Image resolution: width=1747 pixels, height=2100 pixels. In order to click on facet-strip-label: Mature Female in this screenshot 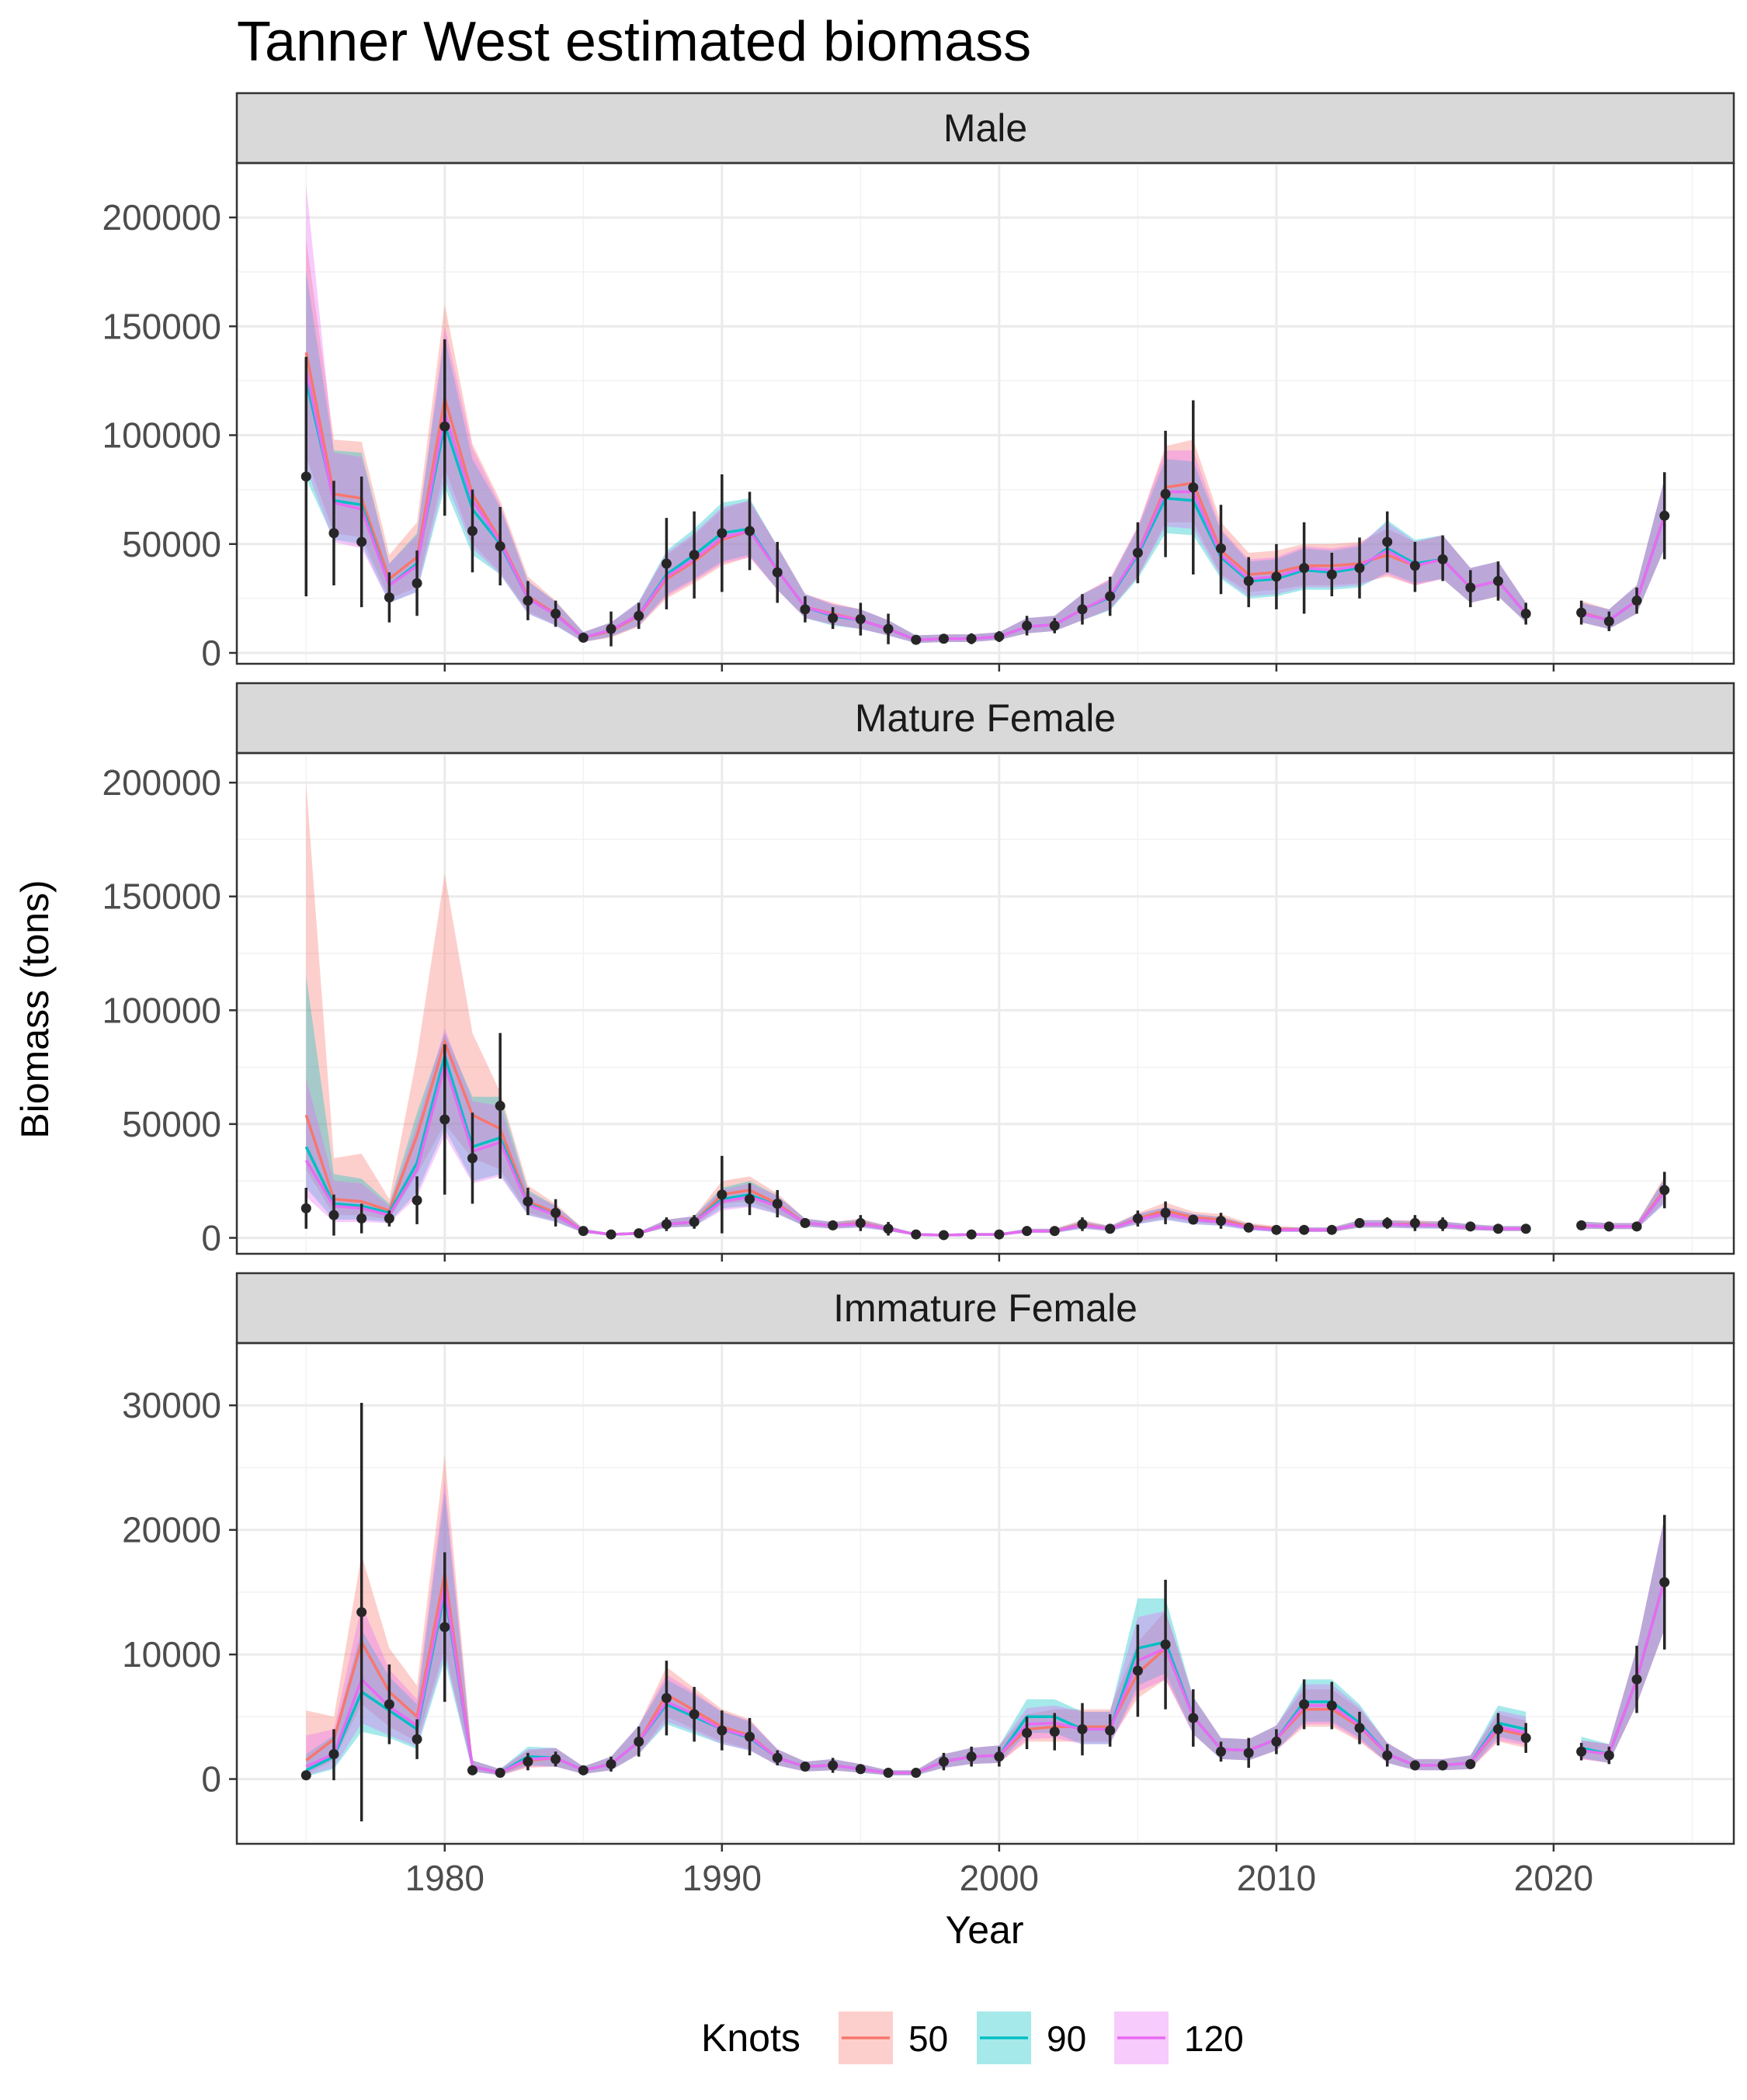, I will do `click(986, 718)`.